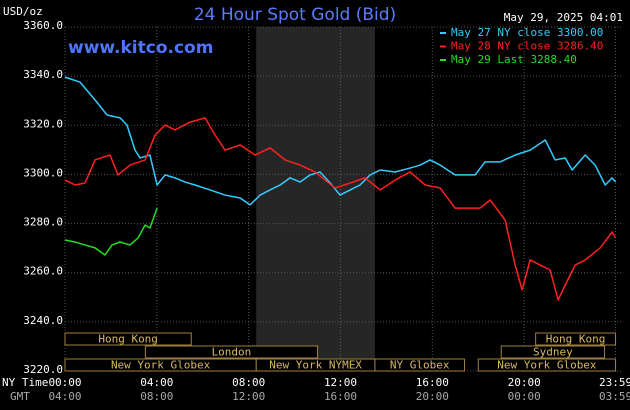 This screenshot has width=630, height=410. What do you see at coordinates (432, 382) in the screenshot?
I see `x-tick-label: 16:00` at bounding box center [432, 382].